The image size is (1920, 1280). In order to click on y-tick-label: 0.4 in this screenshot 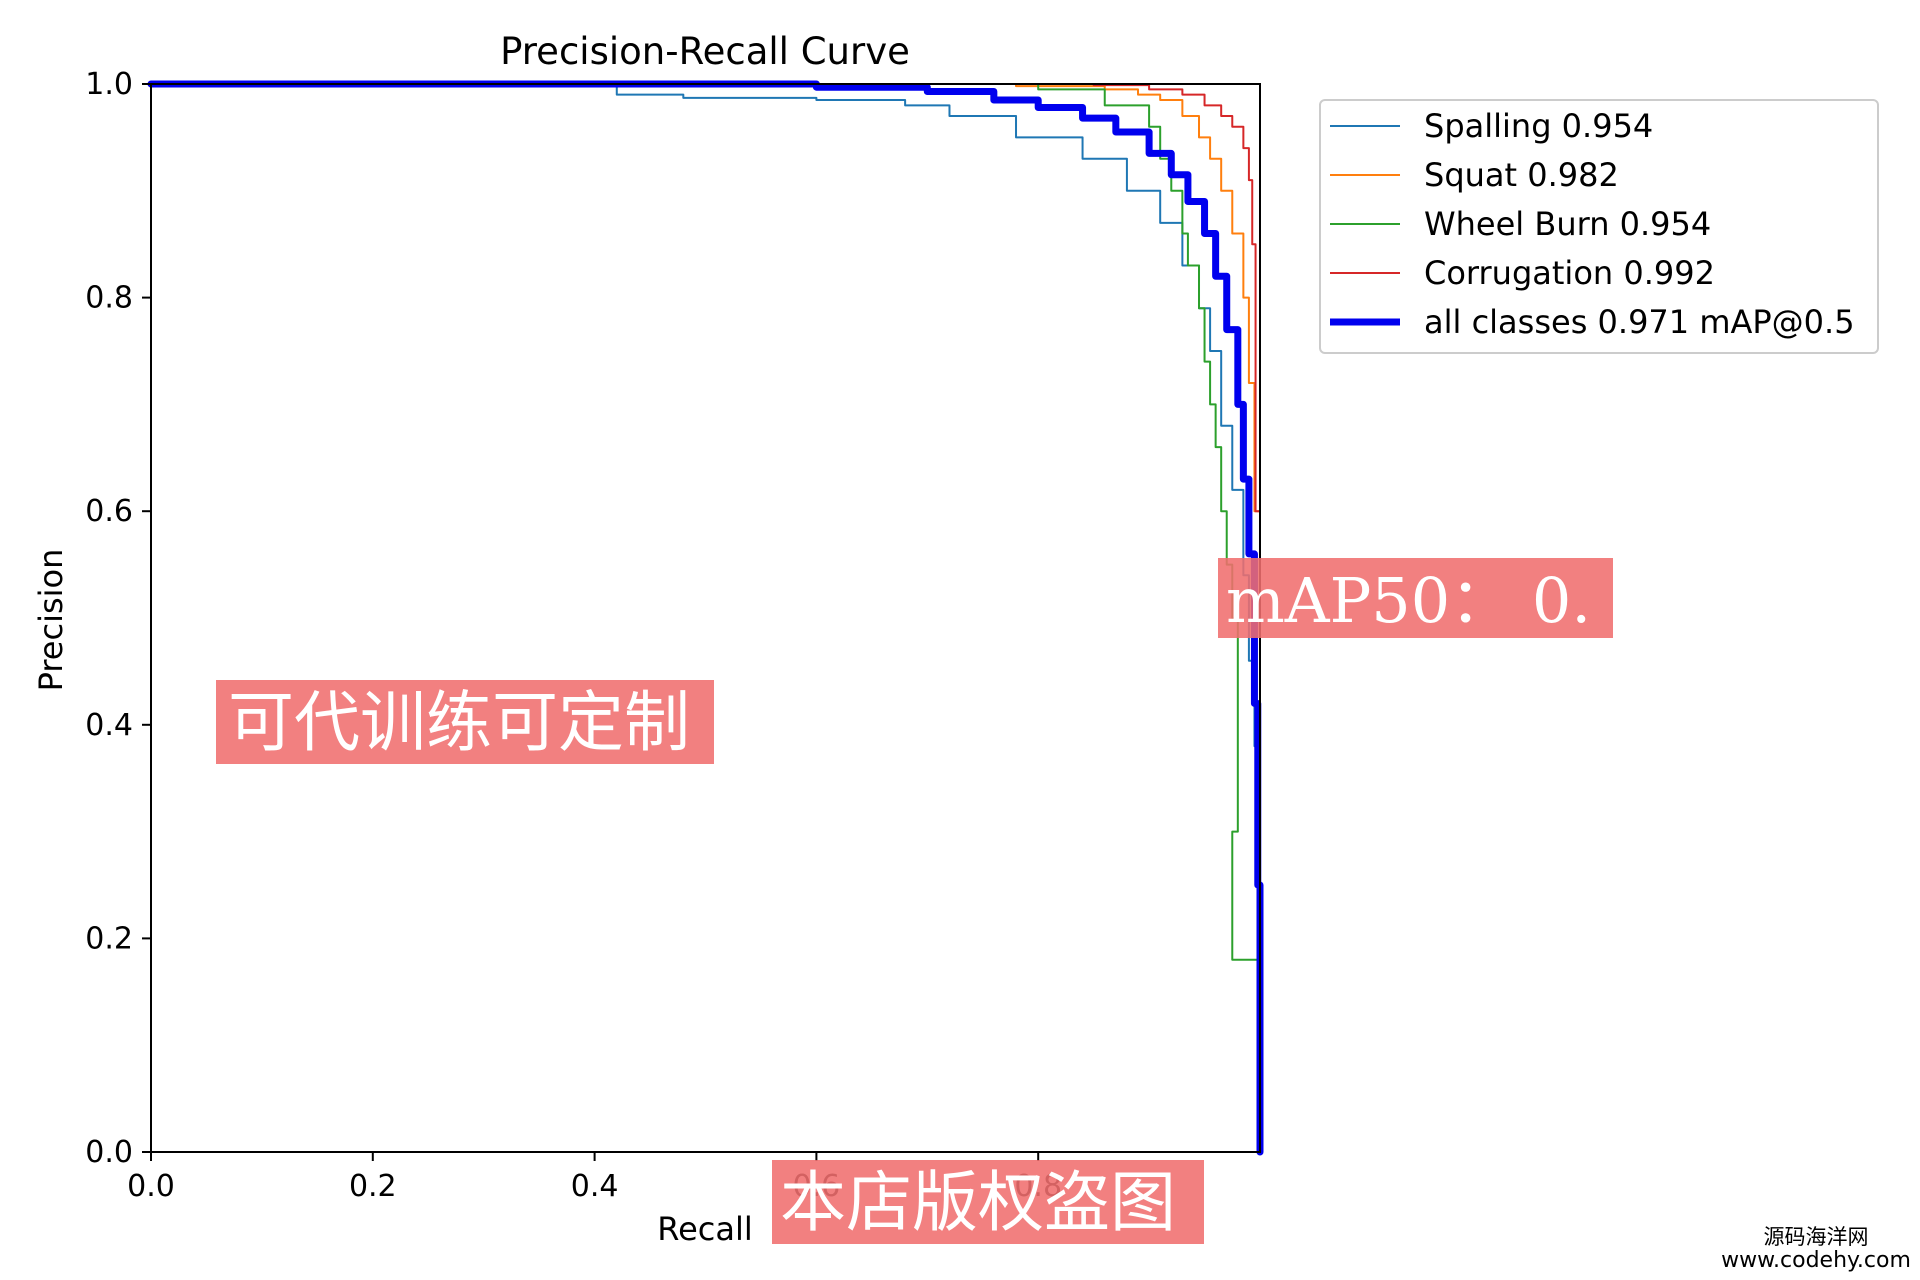, I will do `click(109, 725)`.